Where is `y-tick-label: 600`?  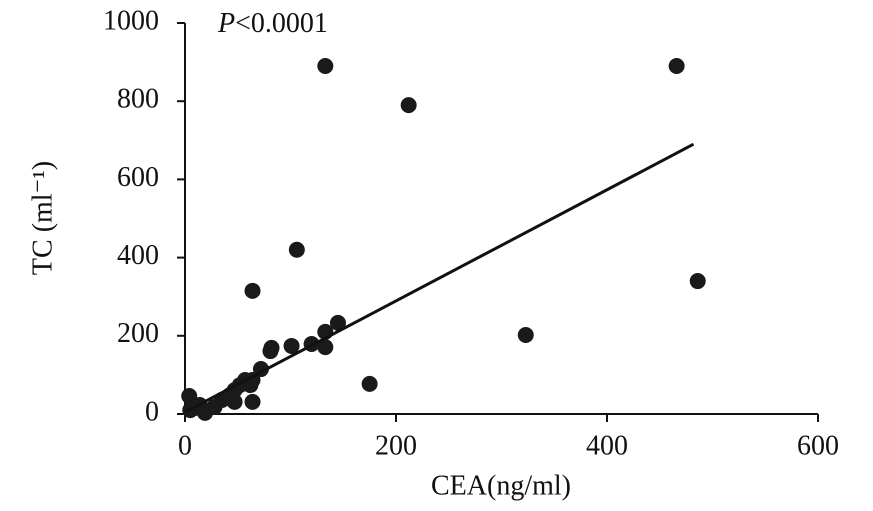 y-tick-label: 600 is located at coordinates (138, 177).